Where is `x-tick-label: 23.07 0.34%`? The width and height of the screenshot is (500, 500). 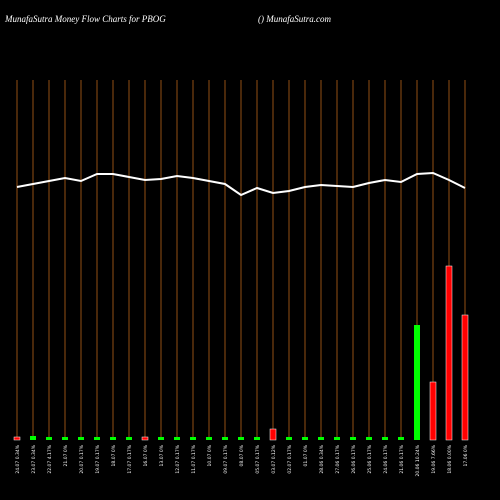
x-tick-label: 23.07 0.34% is located at coordinates (34, 458).